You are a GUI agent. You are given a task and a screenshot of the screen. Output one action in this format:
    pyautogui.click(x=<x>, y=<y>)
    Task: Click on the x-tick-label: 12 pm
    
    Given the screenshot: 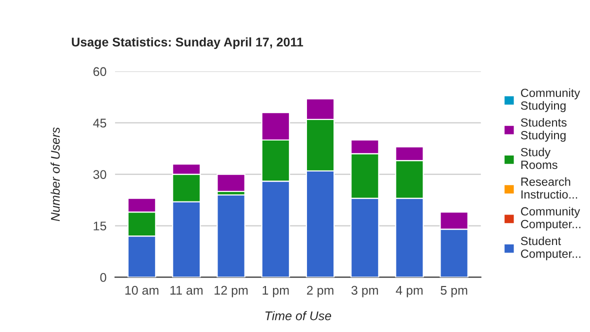 What is the action you would take?
    pyautogui.click(x=231, y=292)
    